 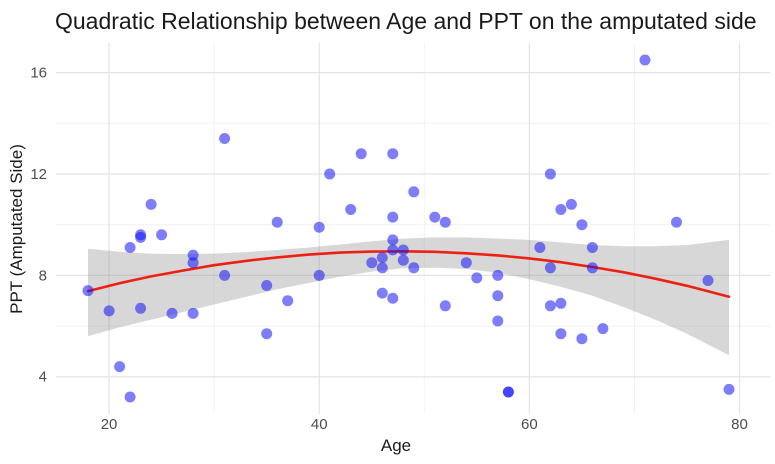 I want to click on x-tick-label: 20, so click(x=109, y=424).